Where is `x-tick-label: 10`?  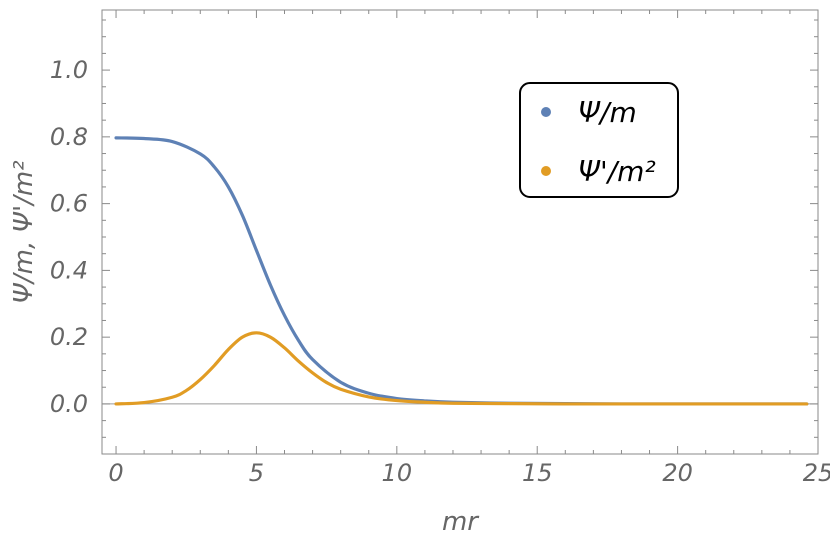
x-tick-label: 10 is located at coordinates (397, 473).